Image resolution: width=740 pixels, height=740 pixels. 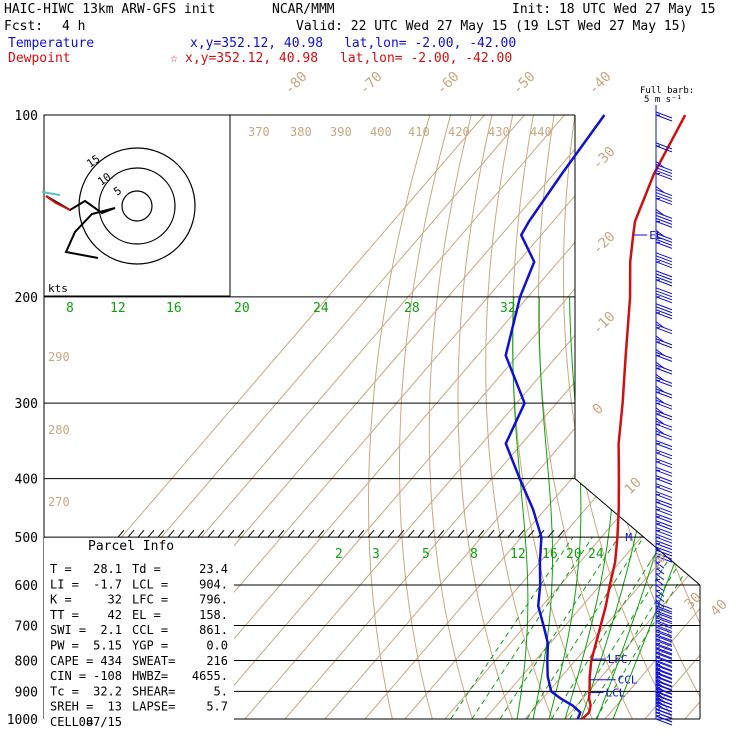 I want to click on mixing-ratio-label: 8, so click(x=474, y=554).